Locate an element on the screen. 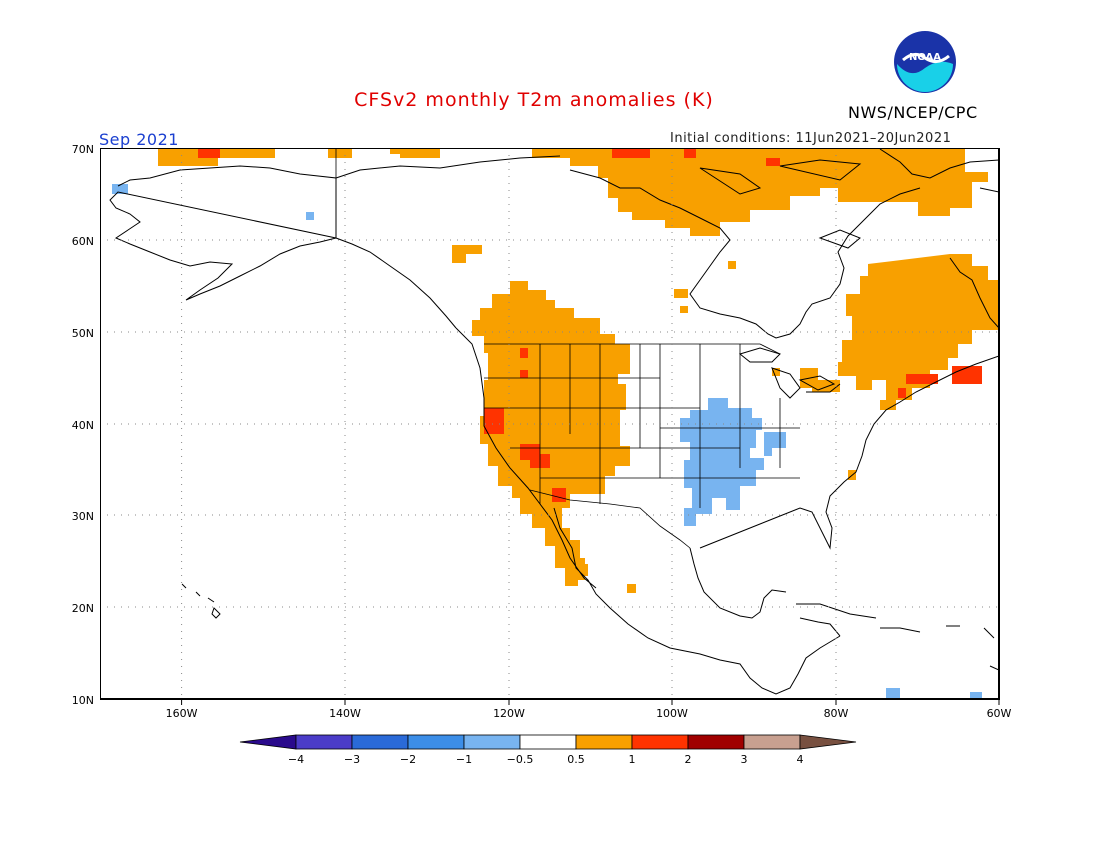 This screenshot has height=850, width=1100. colorbar: −4 −3 −2 −1 −0.5 0.5 1 2 3 4 is located at coordinates (548, 750).